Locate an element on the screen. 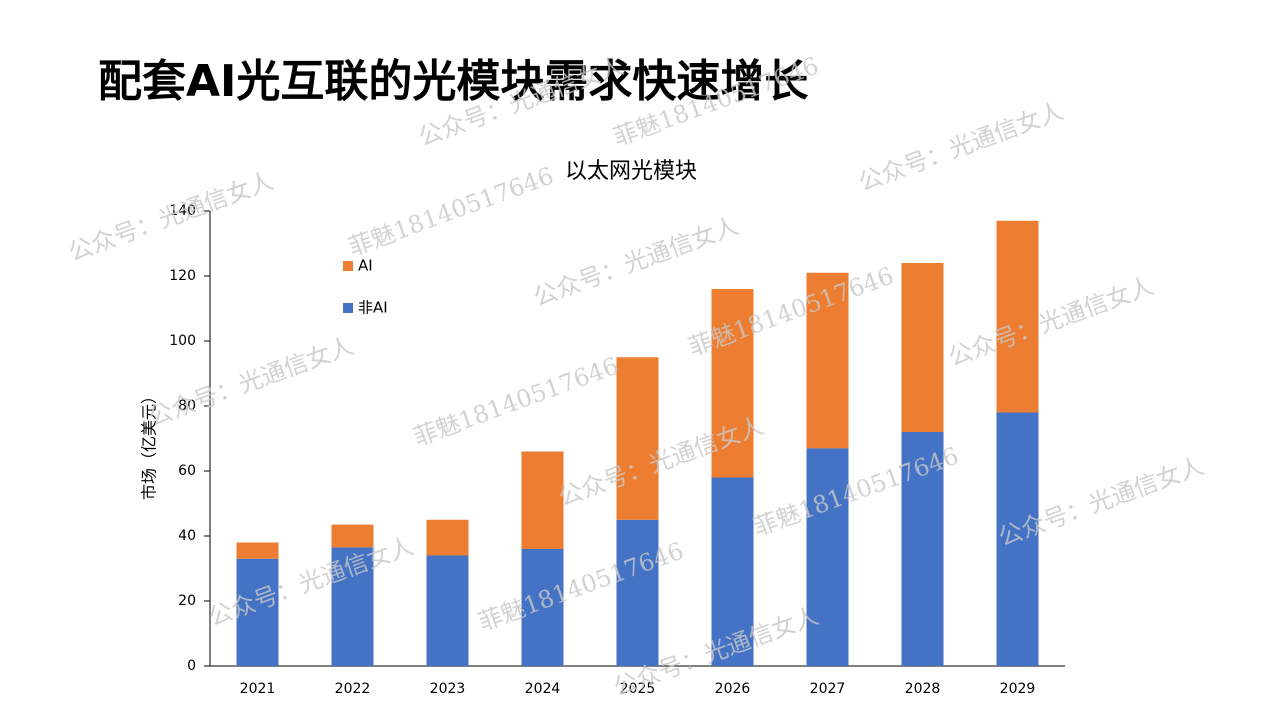 The height and width of the screenshot is (719, 1280). y-tick-label: 140 is located at coordinates (182, 211).